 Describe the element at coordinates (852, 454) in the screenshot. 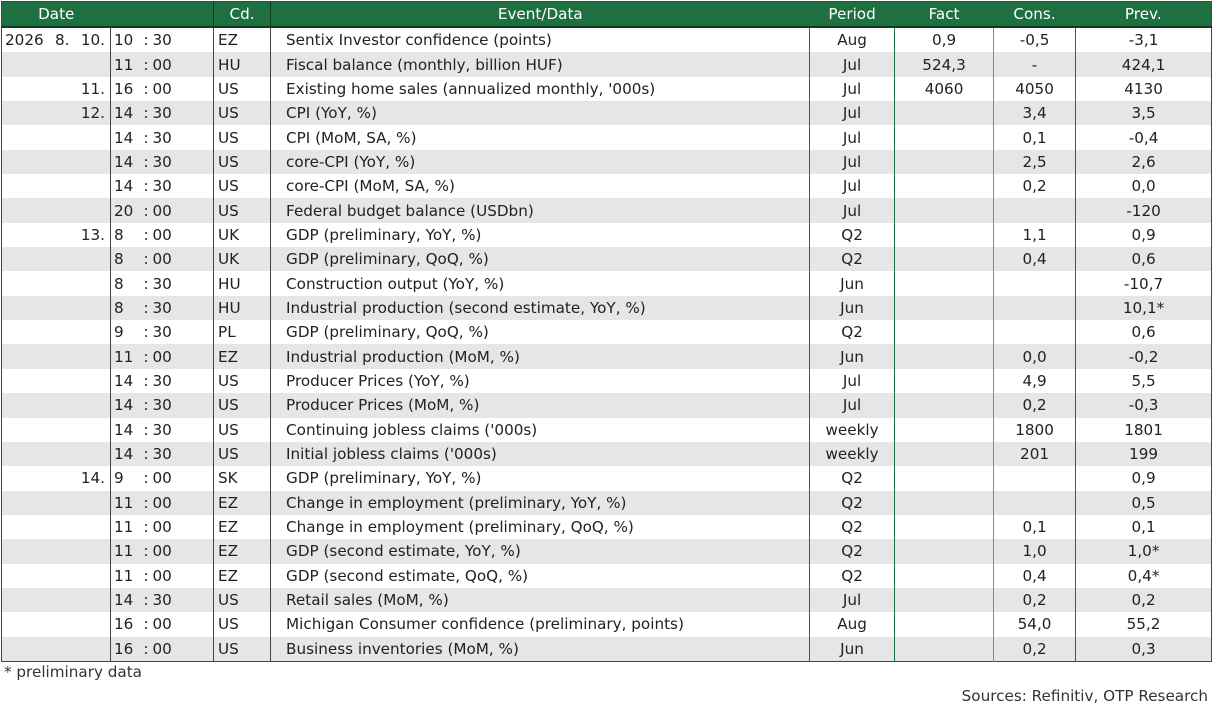

I see `period: weekly` at that location.